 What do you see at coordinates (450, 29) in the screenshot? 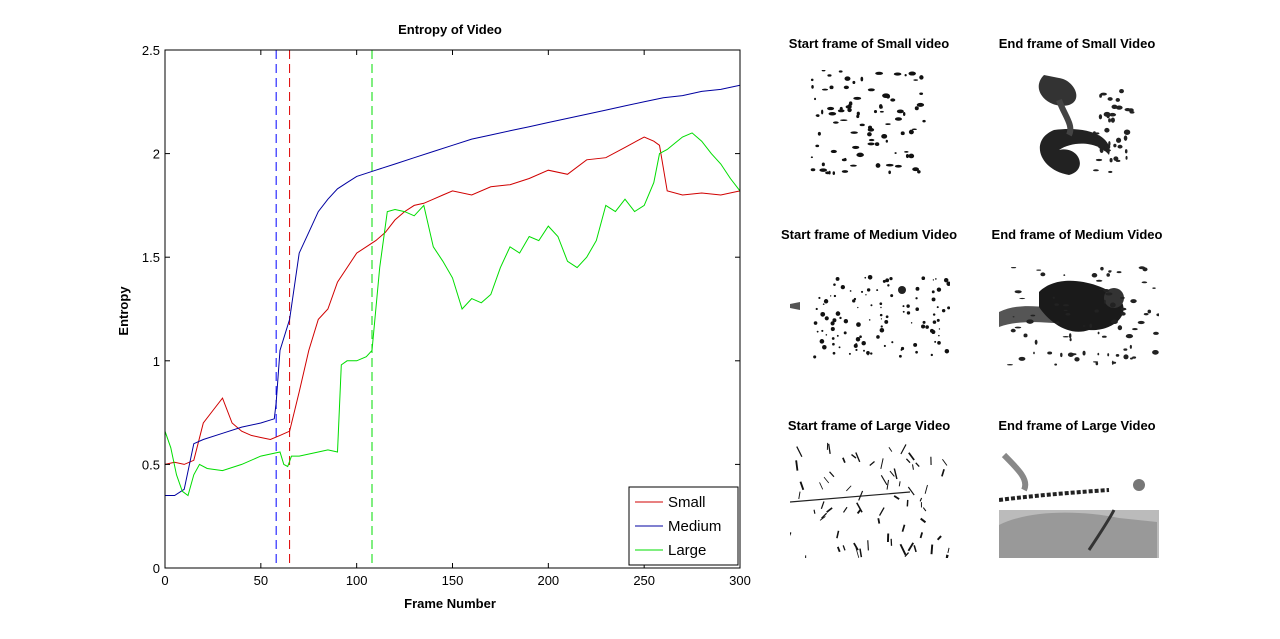
I see `chart-title: Entropy of Video` at bounding box center [450, 29].